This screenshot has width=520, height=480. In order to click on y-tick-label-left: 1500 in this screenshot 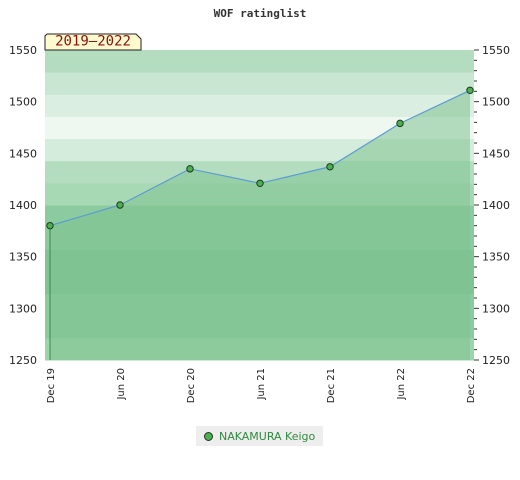, I will do `click(23, 102)`.